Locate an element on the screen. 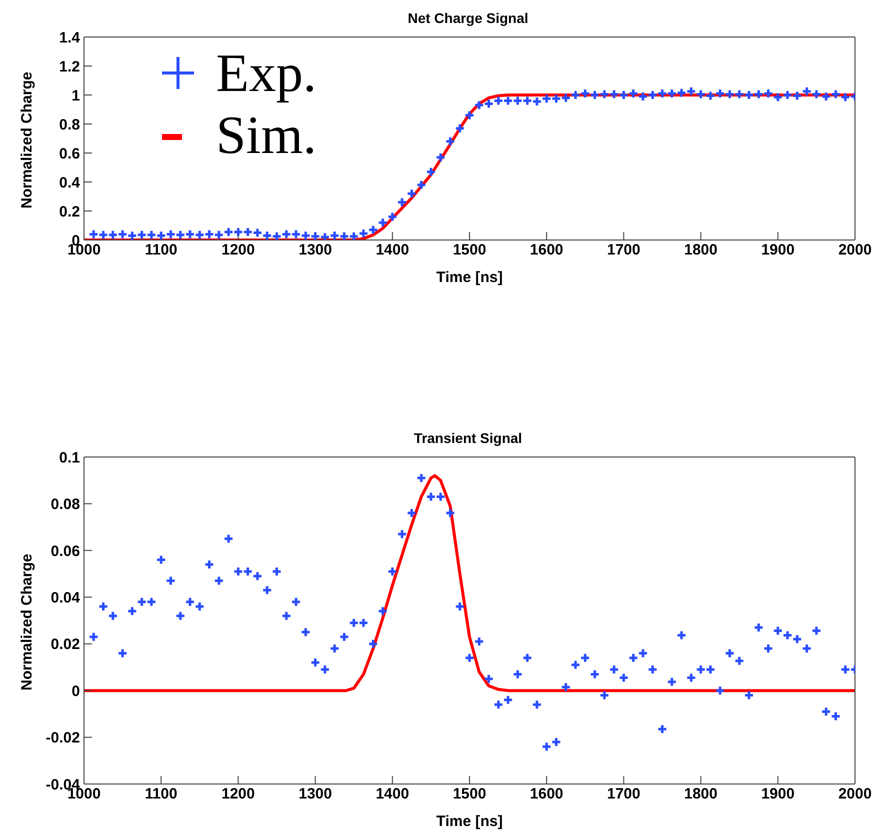 The width and height of the screenshot is (890, 839). y-tick-label: 0.2 is located at coordinates (69, 211).